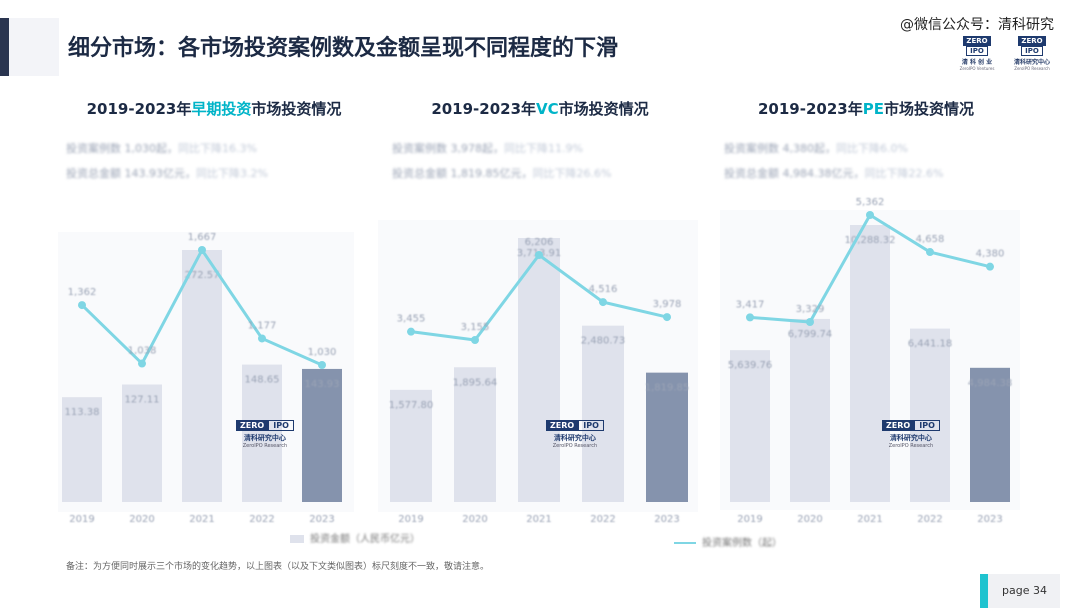 The image size is (1080, 608). Describe the element at coordinates (4, 47) in the screenshot. I see `title-accent-bar` at that location.